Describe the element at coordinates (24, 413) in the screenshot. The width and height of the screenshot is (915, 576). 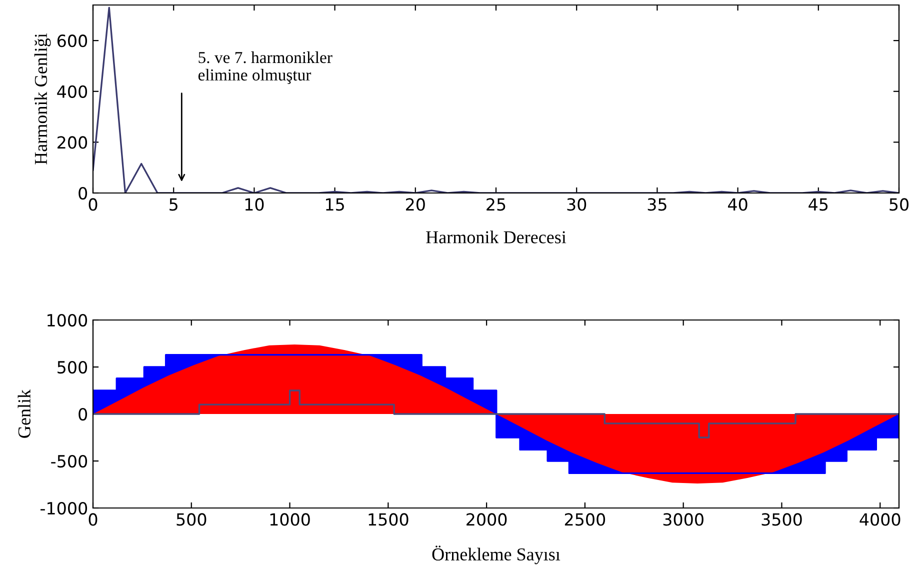
I see `y-axis-title: Genlik` at that location.